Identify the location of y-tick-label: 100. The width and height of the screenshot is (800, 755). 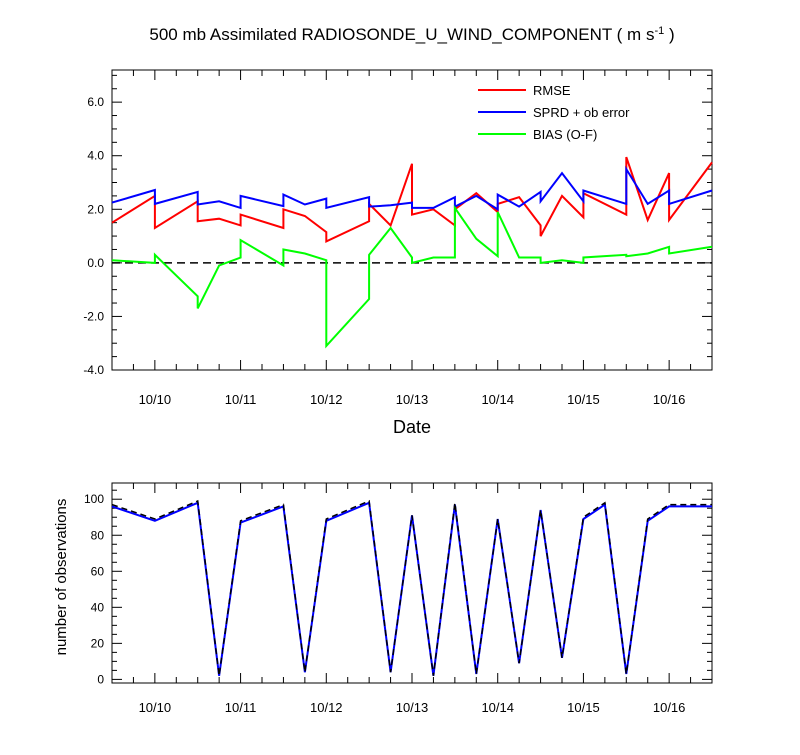
(94, 499).